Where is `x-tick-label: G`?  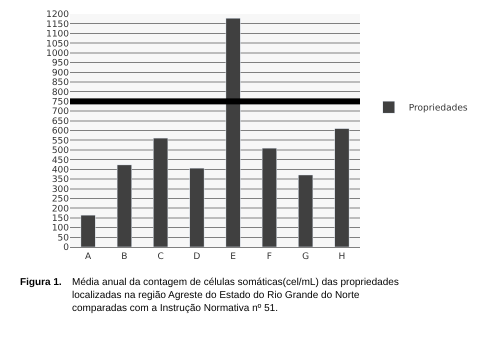 x-tick-label: G is located at coordinates (306, 257).